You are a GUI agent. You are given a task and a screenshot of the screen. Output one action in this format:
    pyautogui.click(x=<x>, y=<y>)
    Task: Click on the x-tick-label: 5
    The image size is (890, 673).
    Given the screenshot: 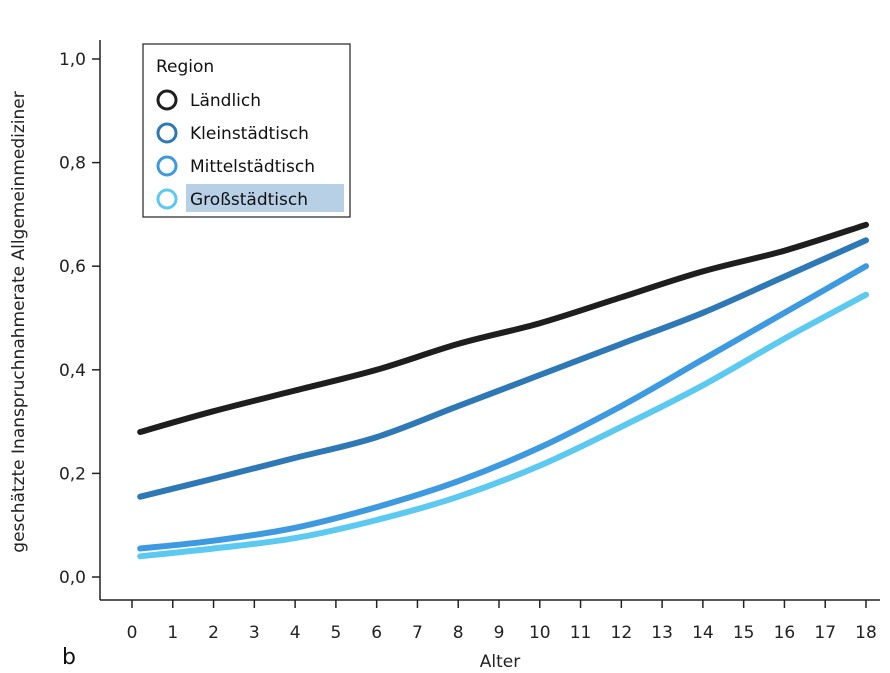 What is the action you would take?
    pyautogui.click(x=335, y=633)
    